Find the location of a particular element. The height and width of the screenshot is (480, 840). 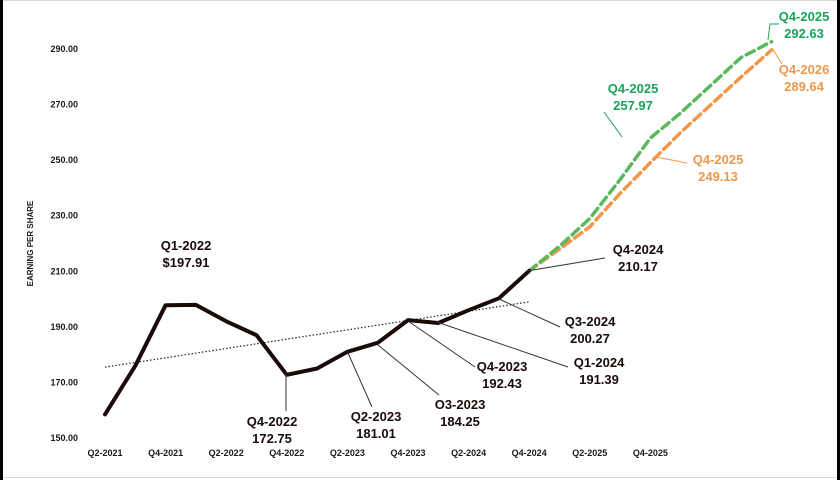

left-edge-bar is located at coordinates (1, 240).